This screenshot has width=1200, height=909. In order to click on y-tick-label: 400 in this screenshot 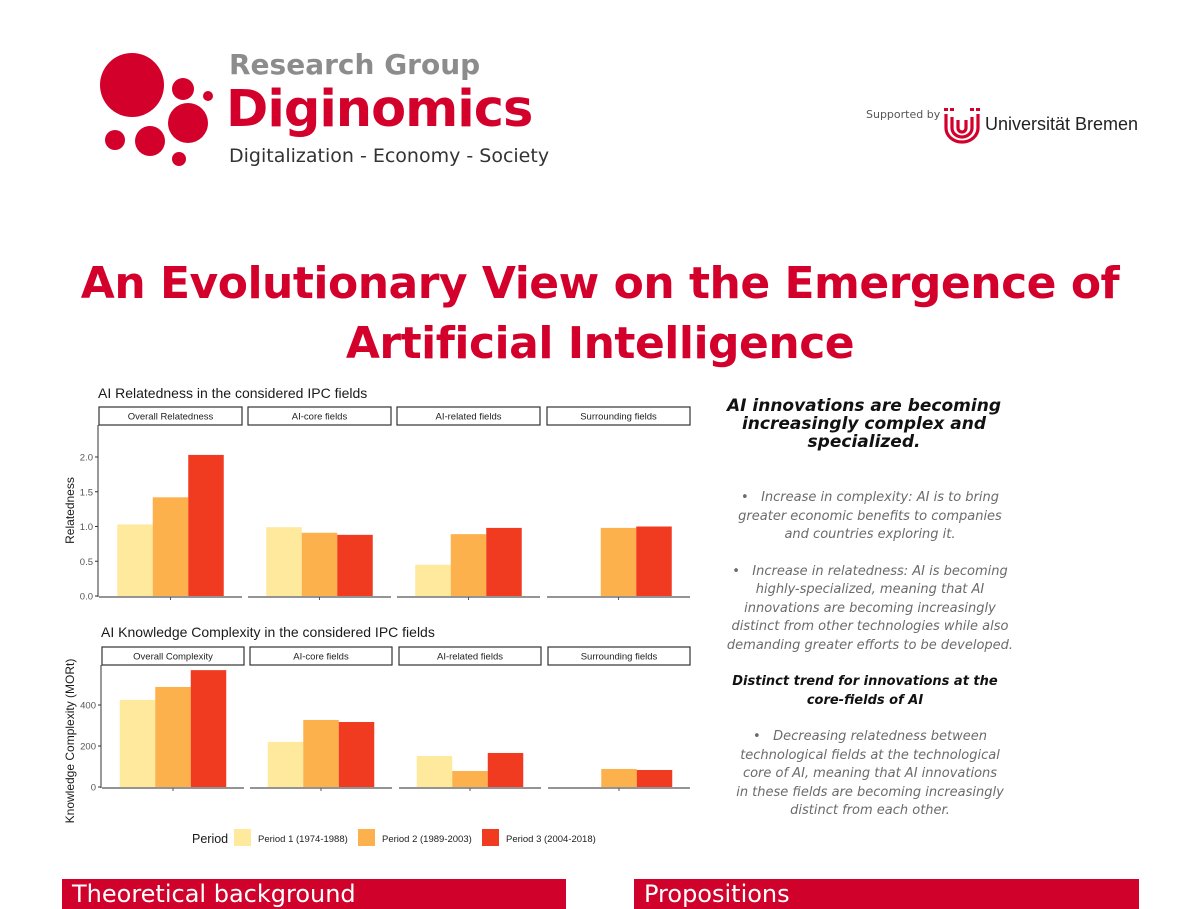, I will do `click(88, 706)`.